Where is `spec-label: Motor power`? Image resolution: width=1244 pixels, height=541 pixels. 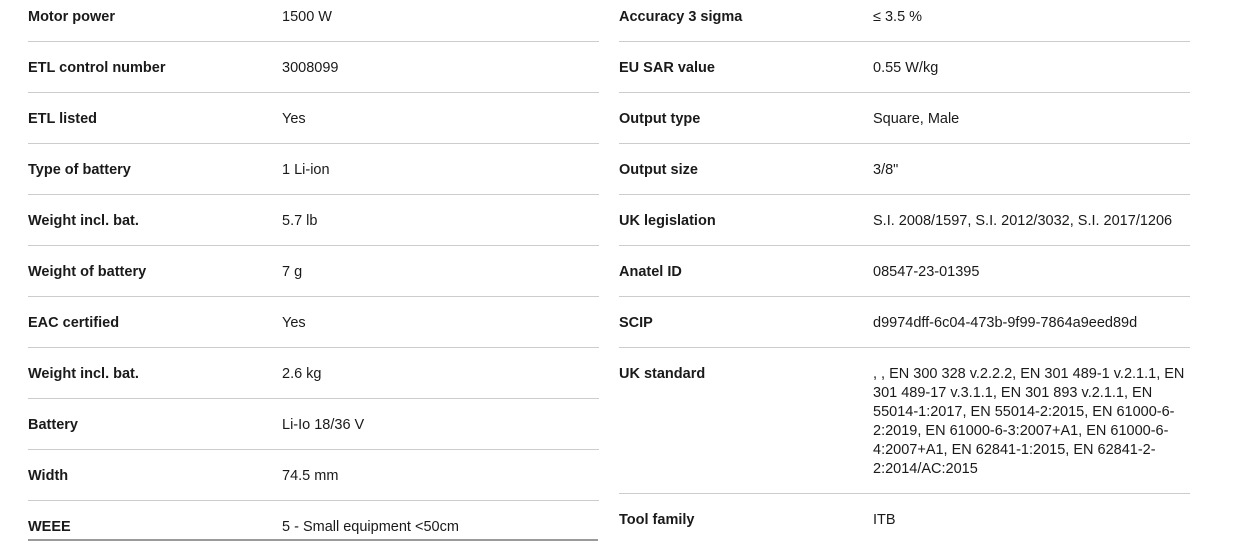 spec-label: Motor power is located at coordinates (71, 17).